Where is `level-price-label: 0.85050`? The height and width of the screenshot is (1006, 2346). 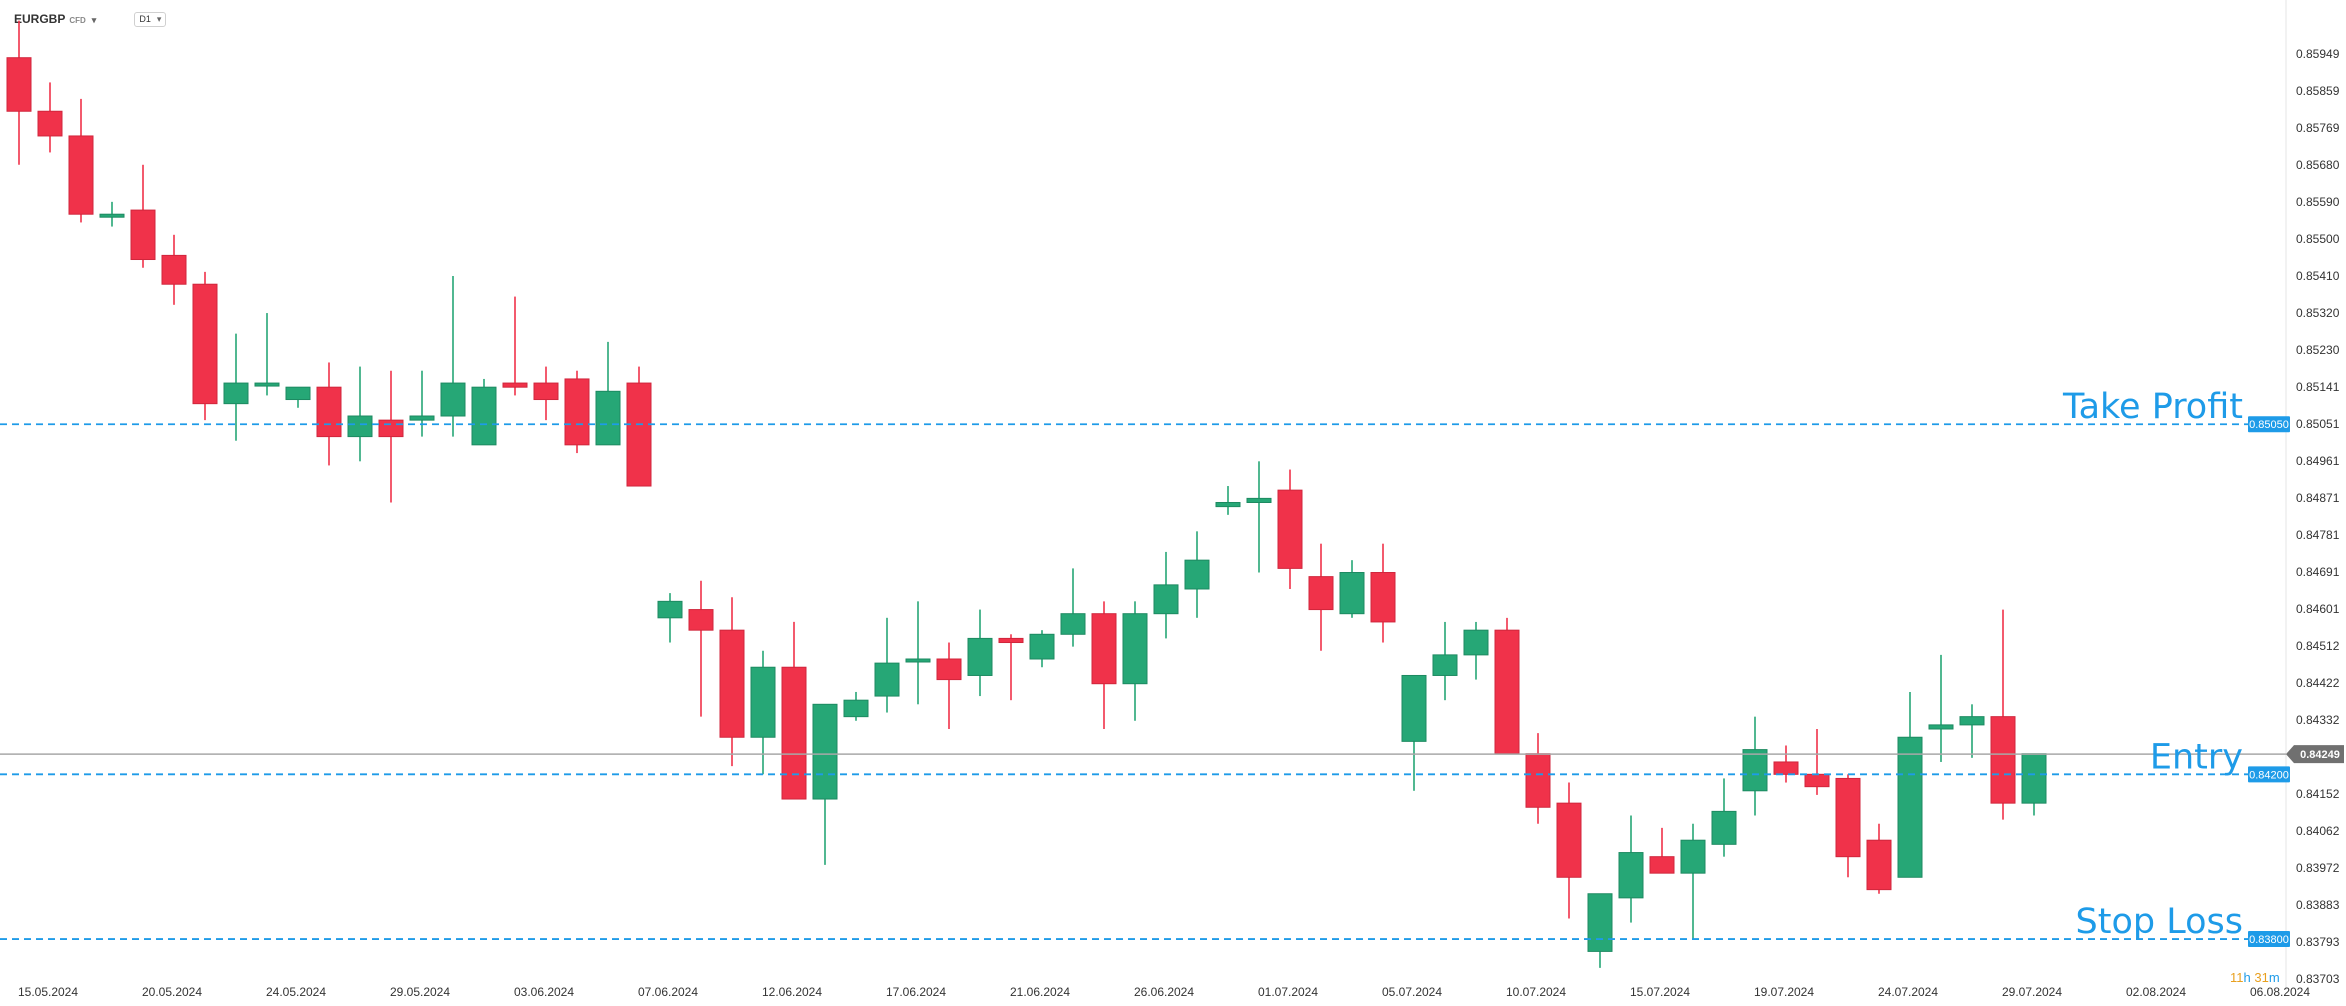 level-price-label: 0.85050 is located at coordinates (2269, 425).